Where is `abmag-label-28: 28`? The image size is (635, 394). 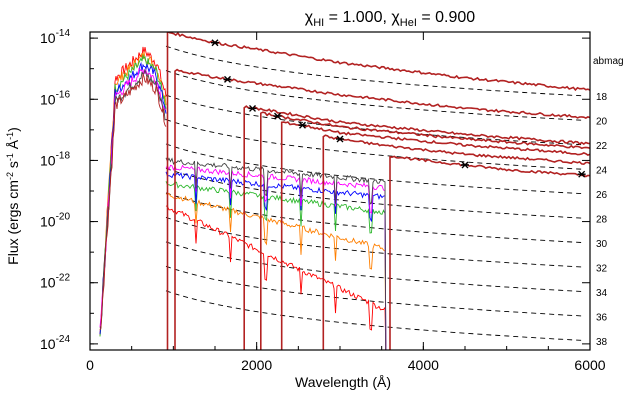
abmag-label-28: 28 is located at coordinates (602, 220).